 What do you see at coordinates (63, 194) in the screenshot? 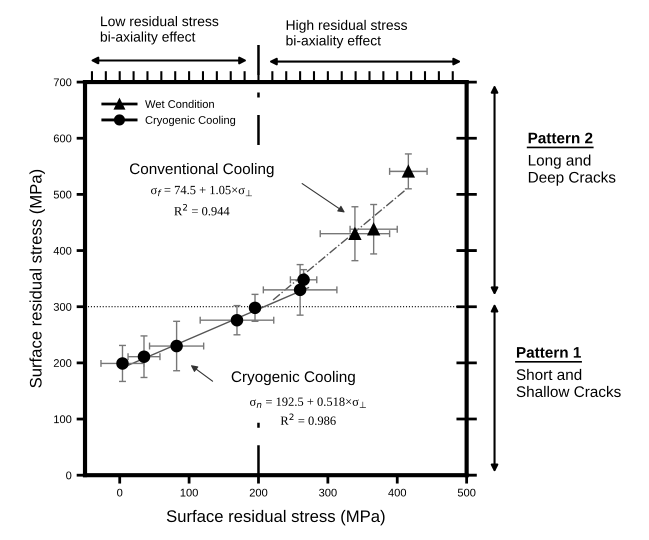
I see `y-tick-label: 500` at bounding box center [63, 194].